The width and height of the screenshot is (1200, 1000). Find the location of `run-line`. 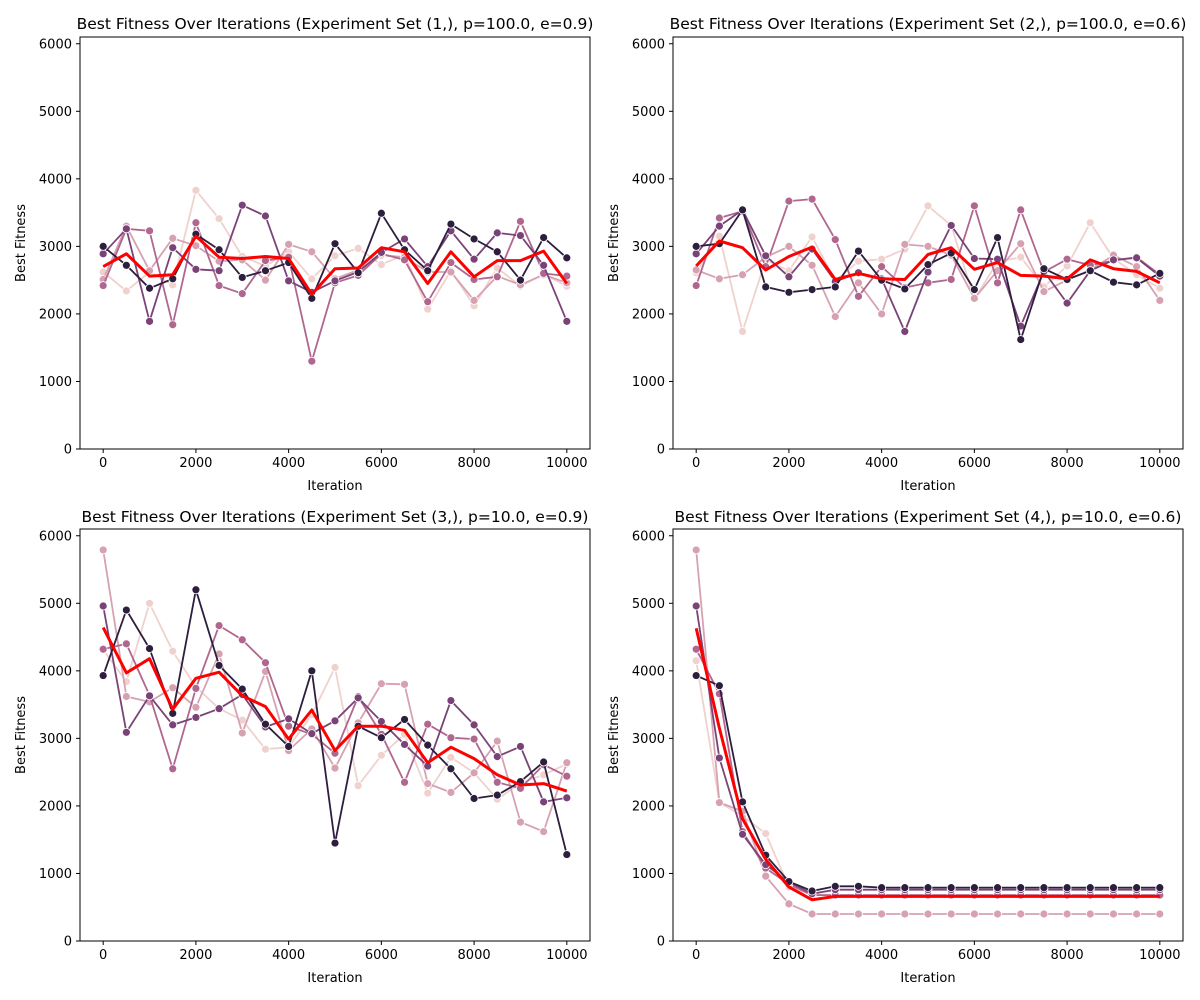

run-line is located at coordinates (335, 263).